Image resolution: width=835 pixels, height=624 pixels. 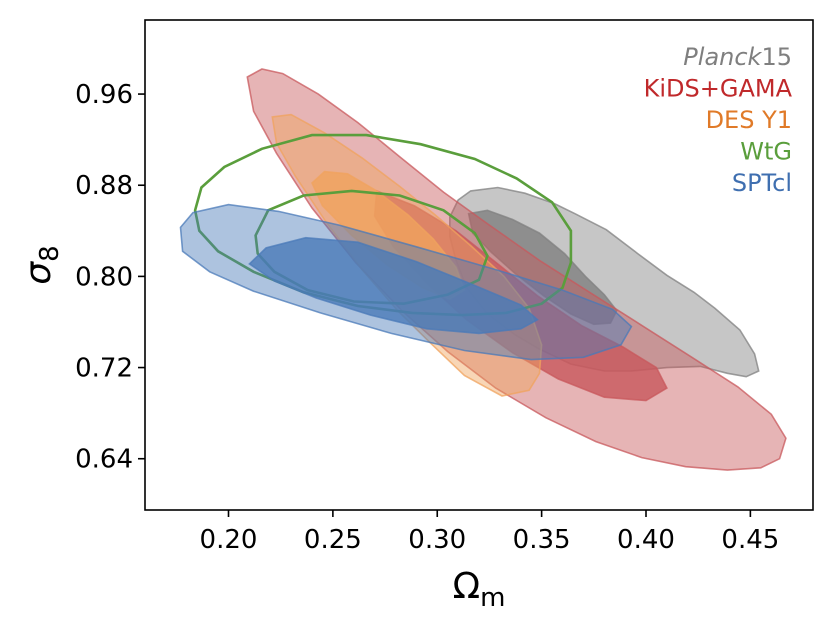 What do you see at coordinates (489, 532) in the screenshot?
I see `x-axis: 0.20 0.25 0.30 0.35 0.40 0.45` at bounding box center [489, 532].